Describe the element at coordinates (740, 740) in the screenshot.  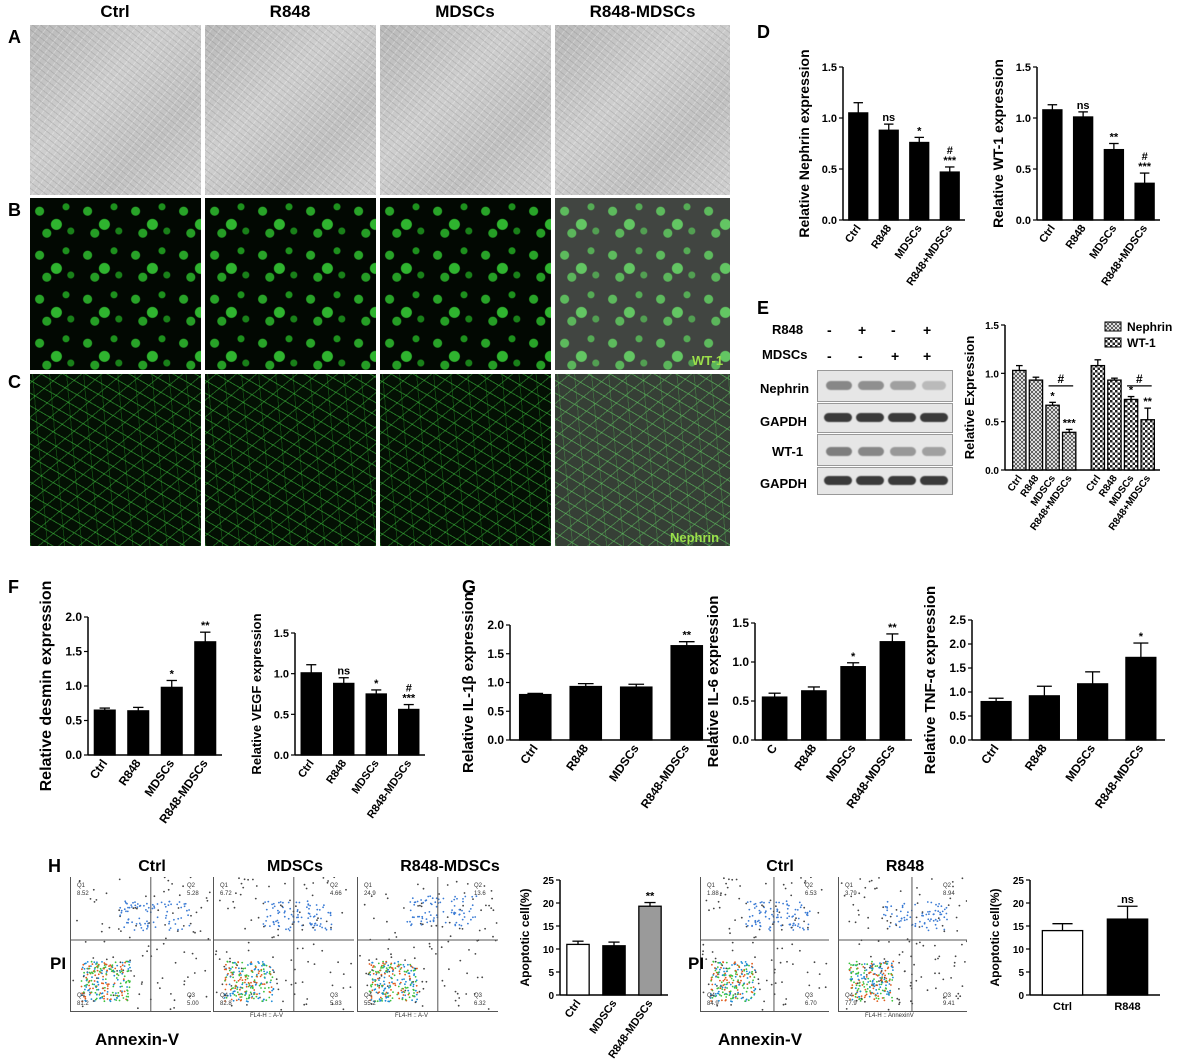
I see `y-tick-label: 0.0` at that location.